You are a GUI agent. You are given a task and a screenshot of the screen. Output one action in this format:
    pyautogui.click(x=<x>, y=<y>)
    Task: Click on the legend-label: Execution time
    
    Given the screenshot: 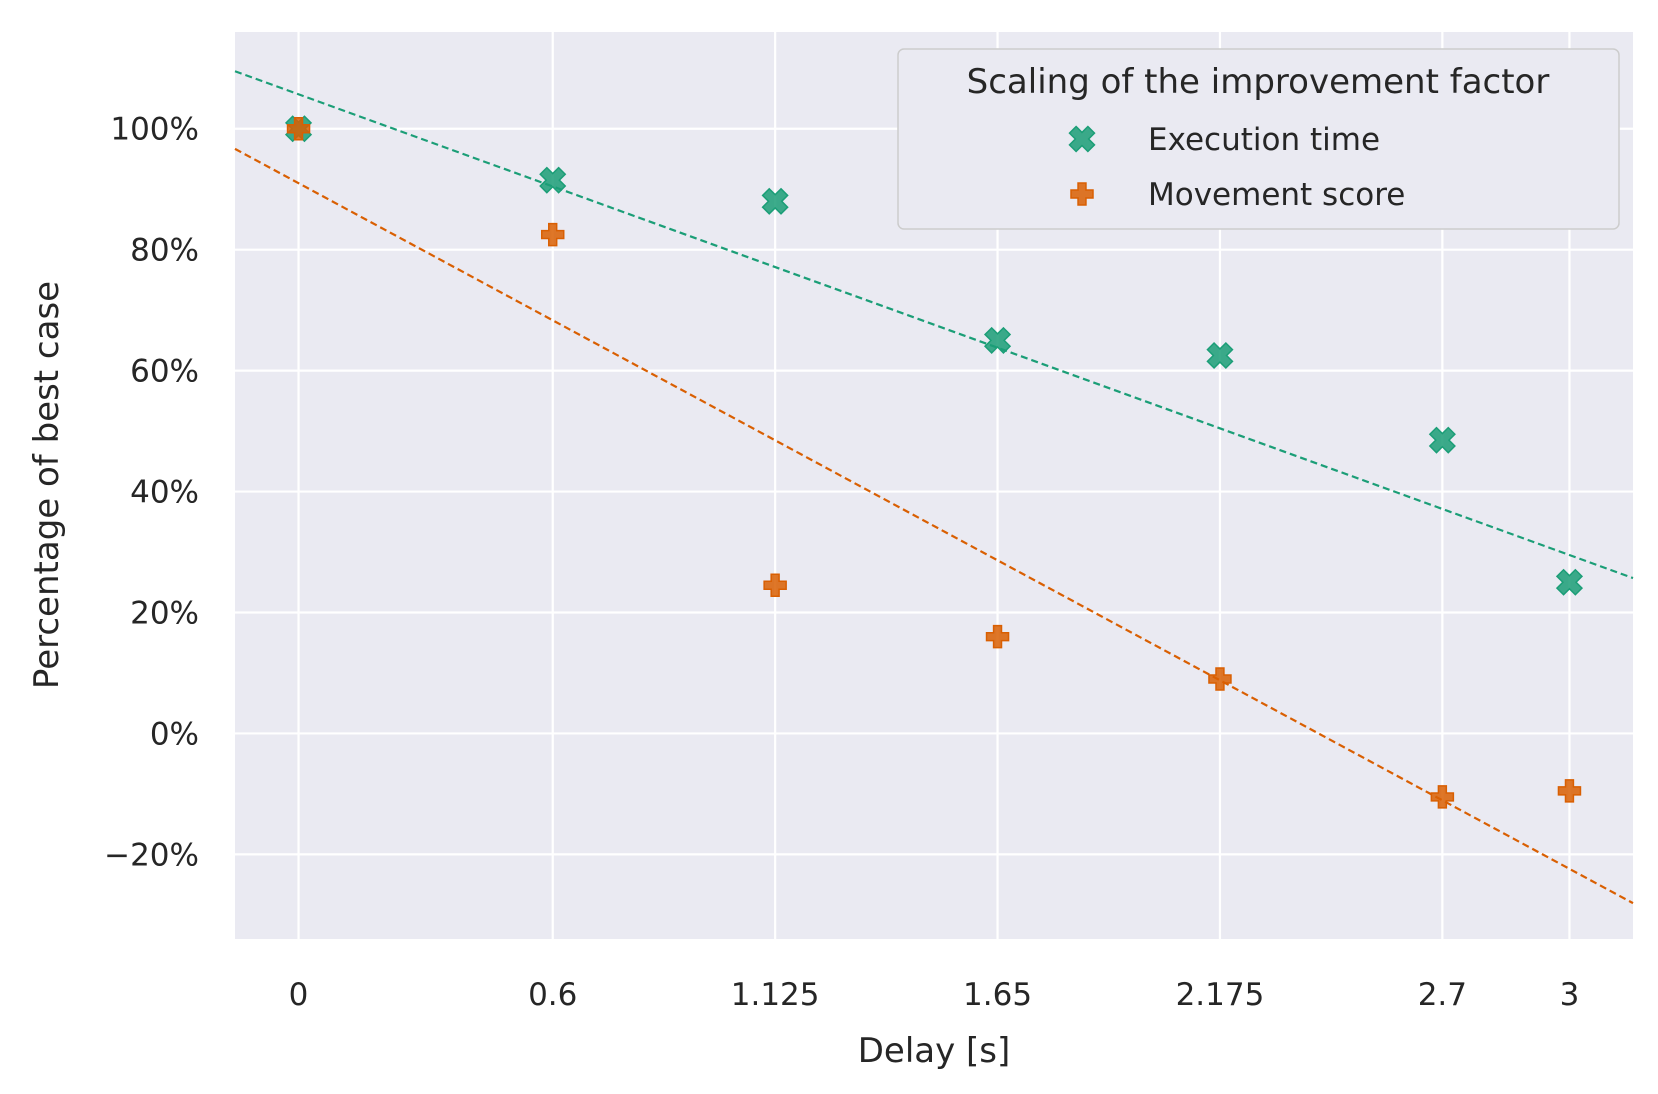 What is the action you would take?
    pyautogui.click(x=1264, y=140)
    